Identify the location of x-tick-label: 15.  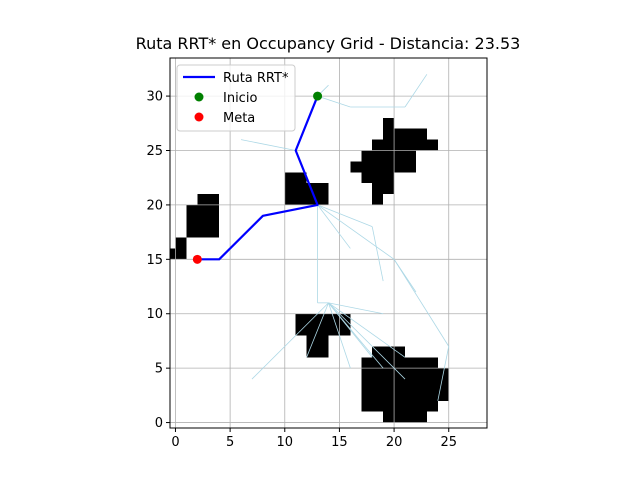
(339, 442).